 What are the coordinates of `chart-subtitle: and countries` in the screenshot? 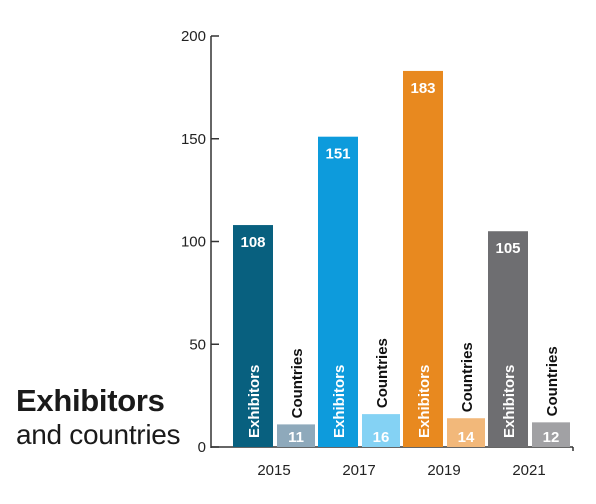 It's located at (98, 434).